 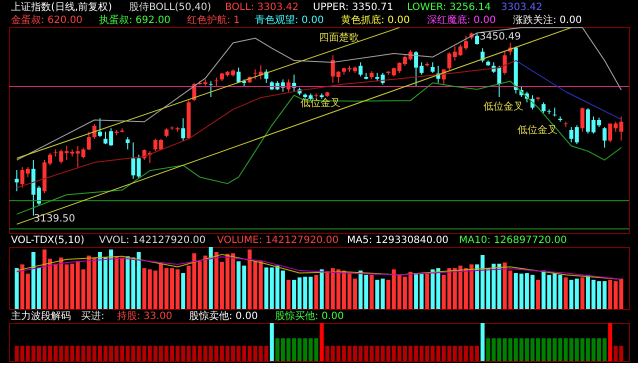 What do you see at coordinates (289, 20) in the screenshot?
I see `text: 青色观望: 0.00` at bounding box center [289, 20].